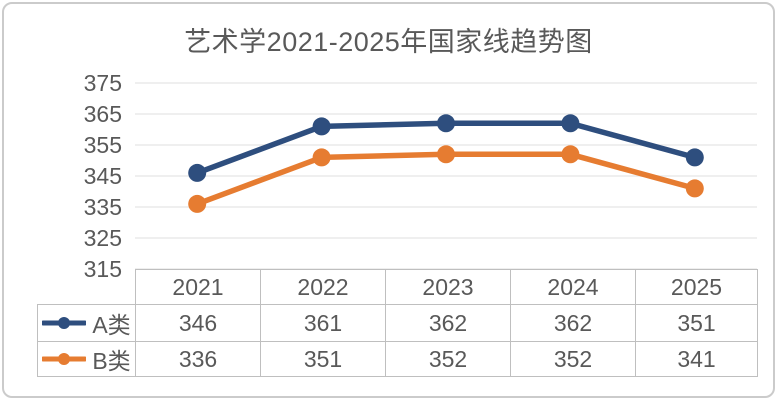 The height and width of the screenshot is (400, 777). Describe the element at coordinates (103, 176) in the screenshot. I see `y-tick-label: 345` at that location.